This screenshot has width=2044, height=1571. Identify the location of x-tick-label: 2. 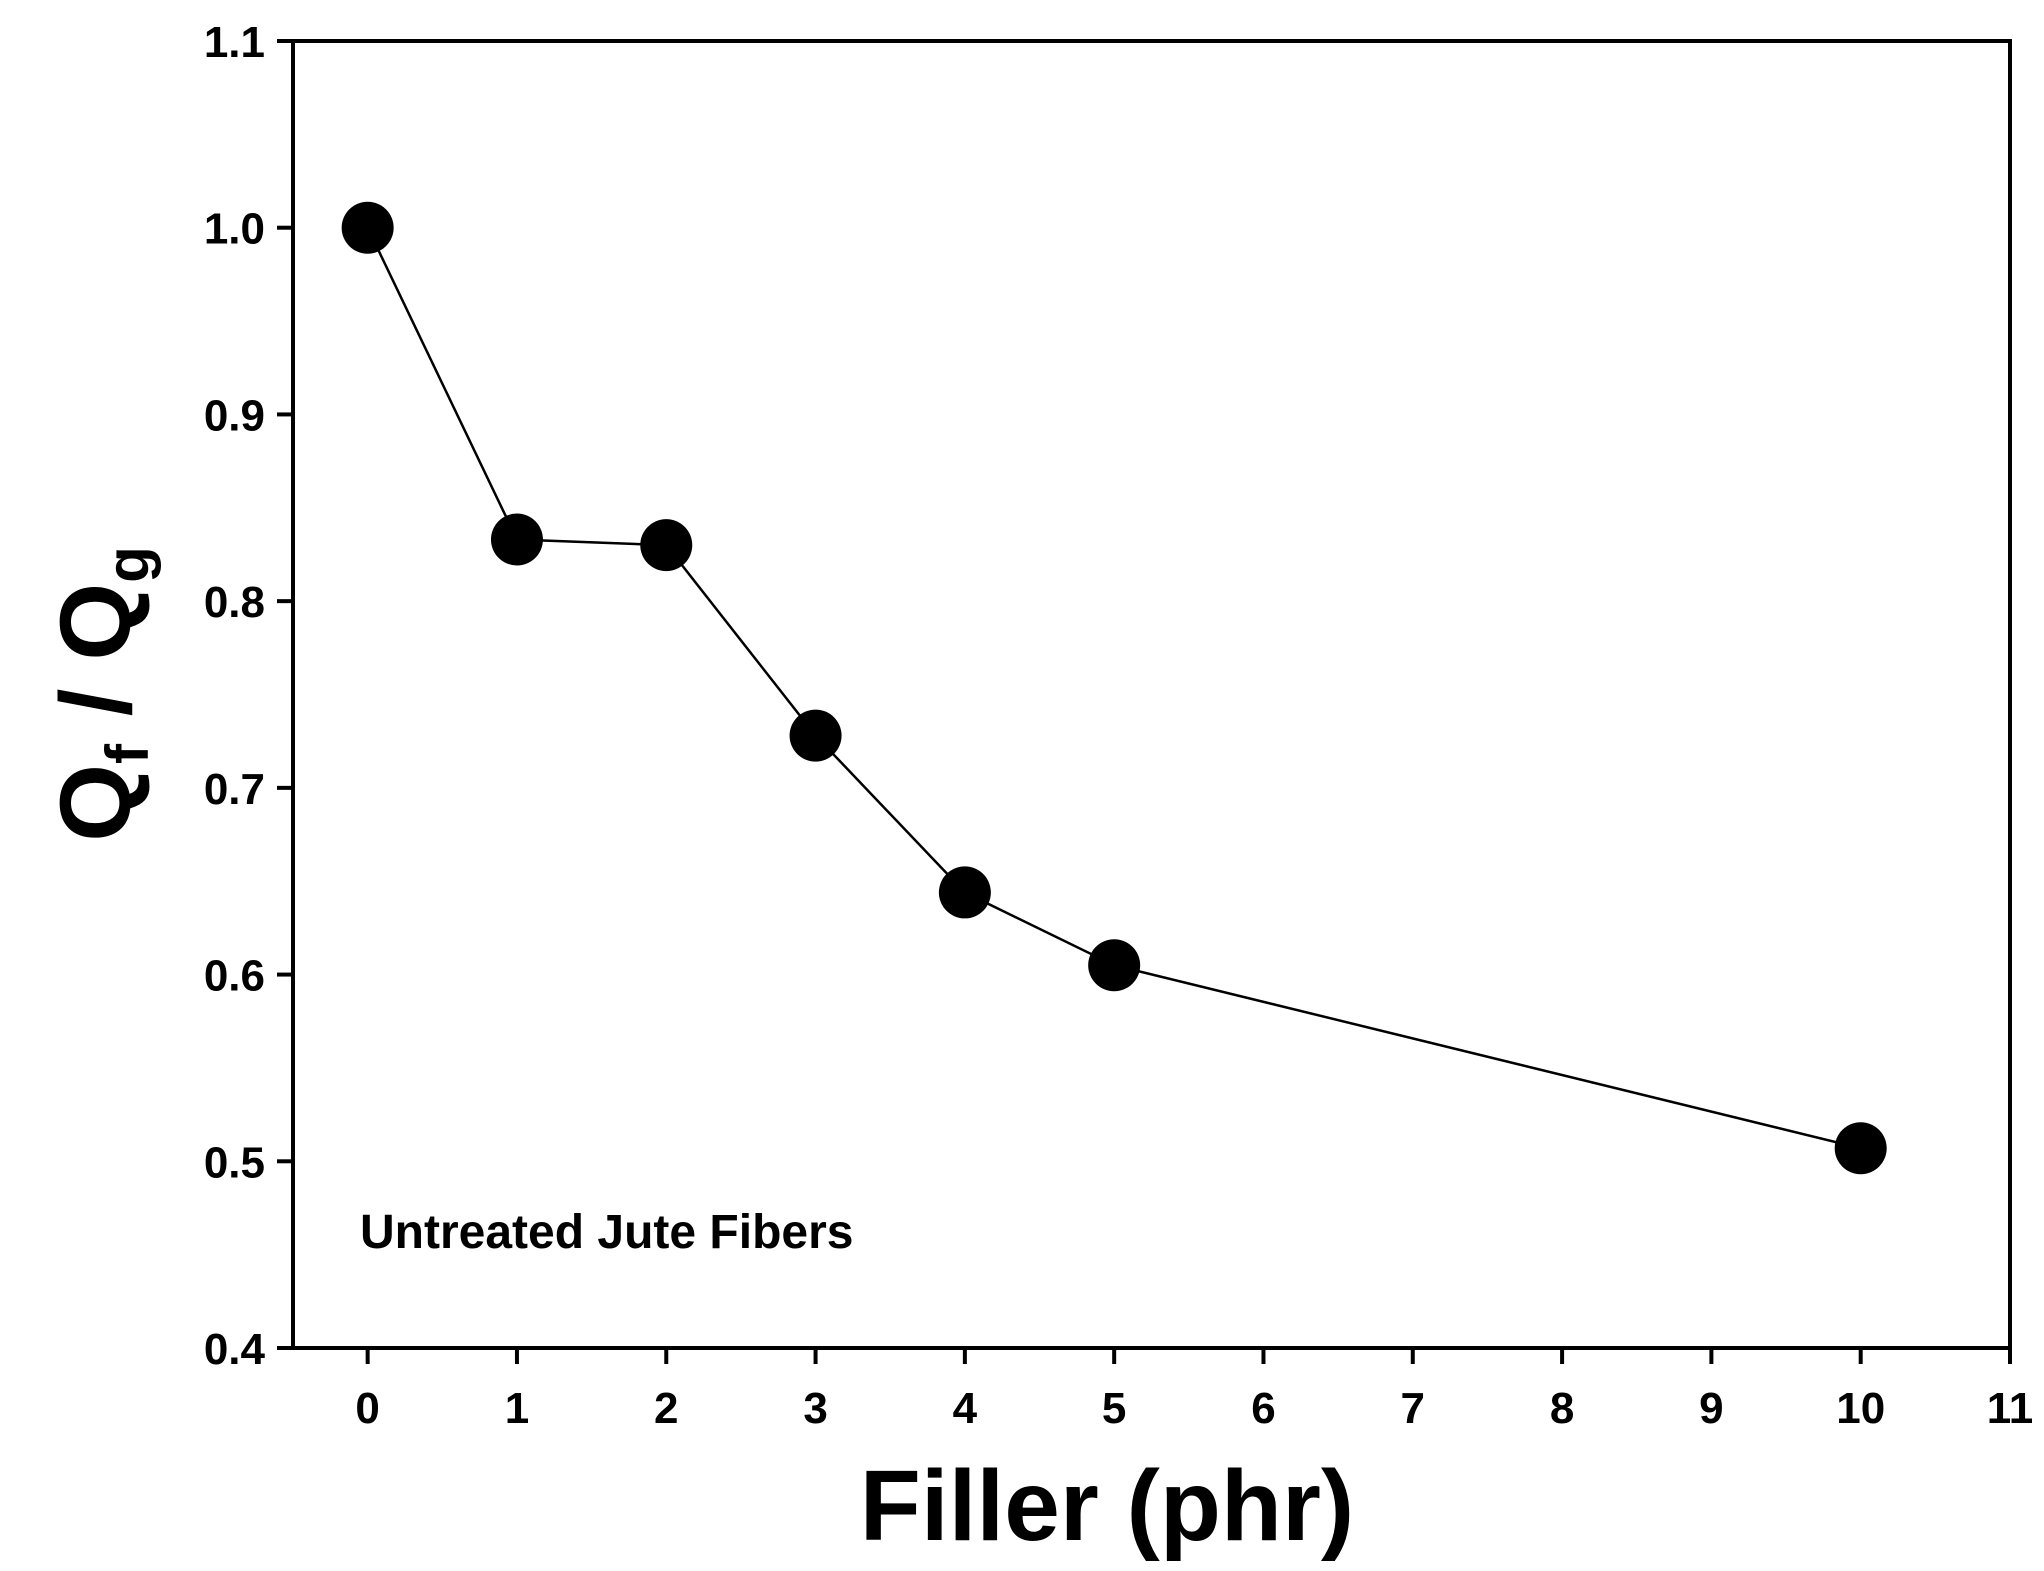
(666, 1408).